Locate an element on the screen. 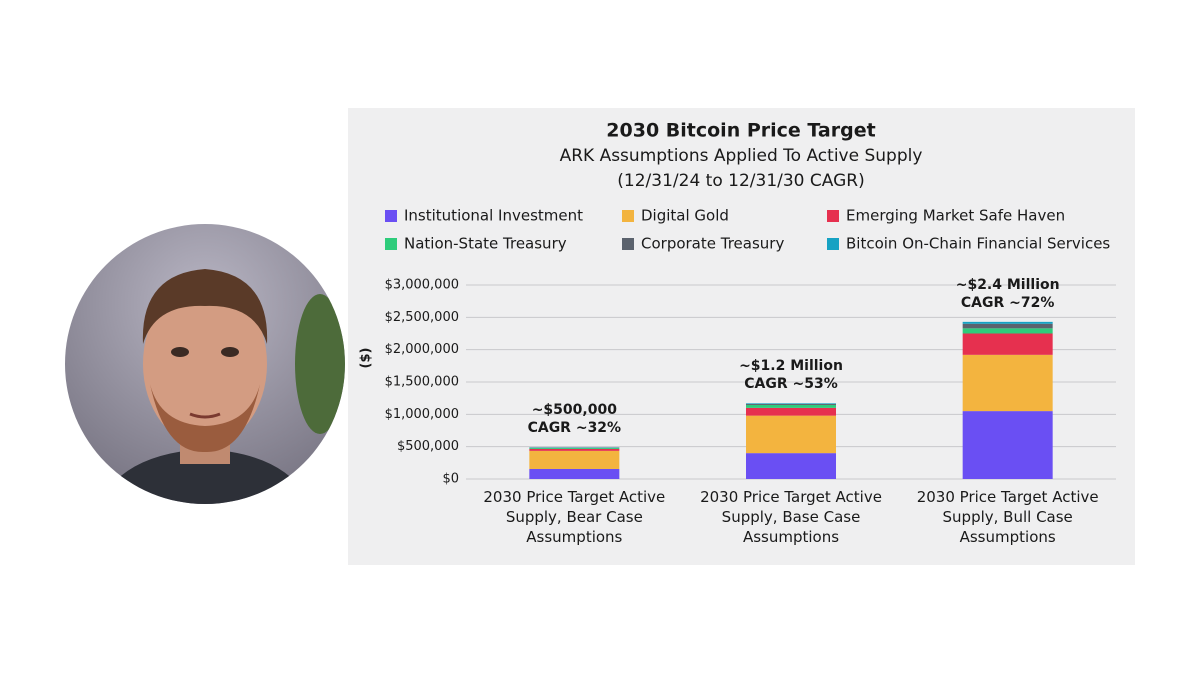  bar-annotation: CAGR ~53% is located at coordinates (791, 384).